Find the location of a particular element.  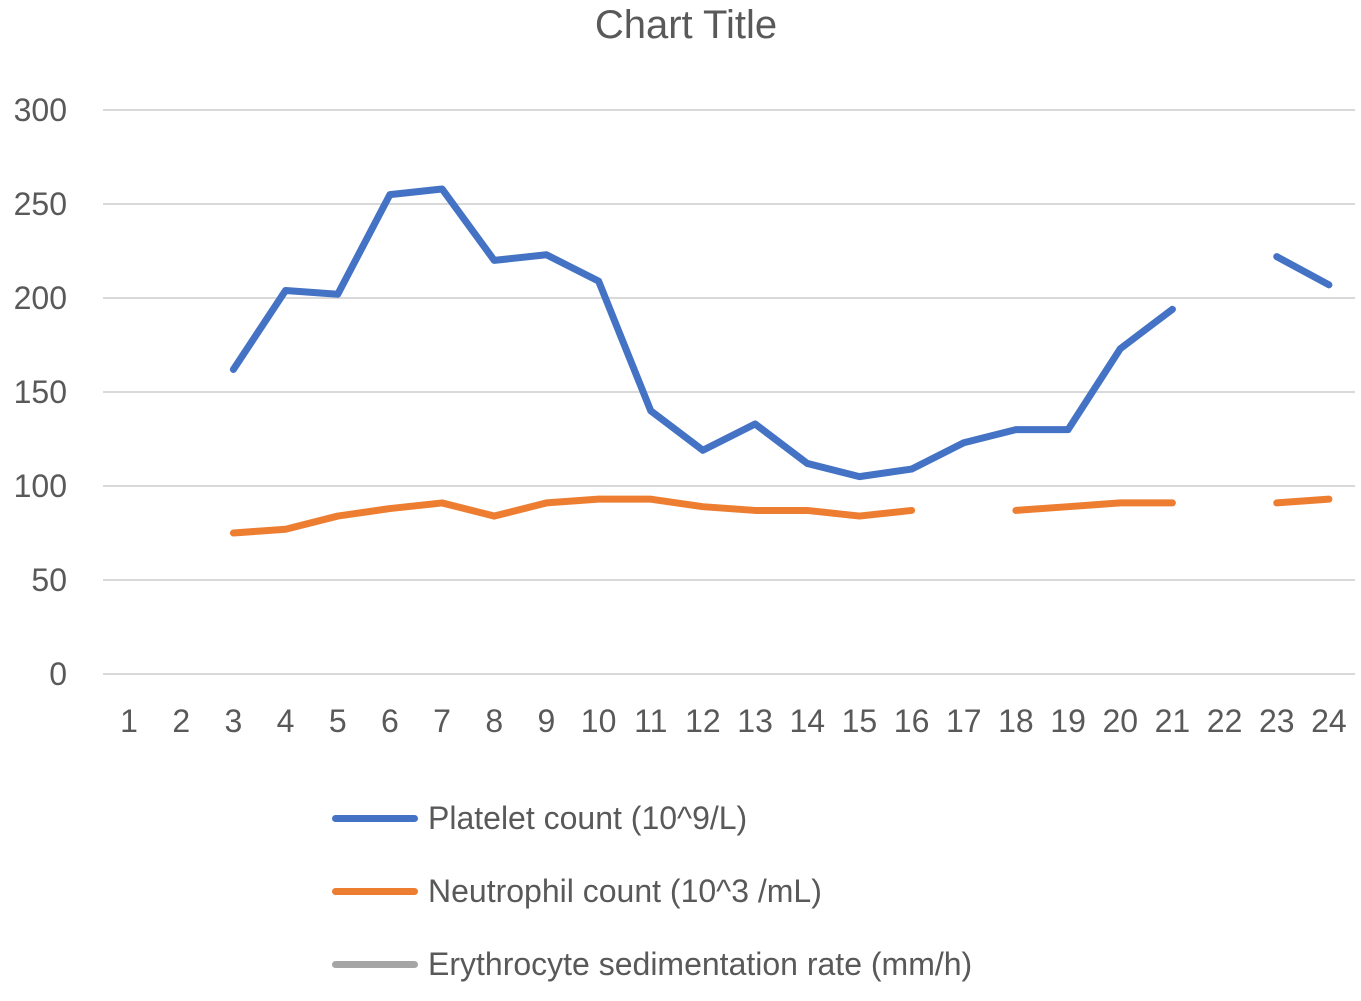

x-tick-label-14: 14 is located at coordinates (807, 721).